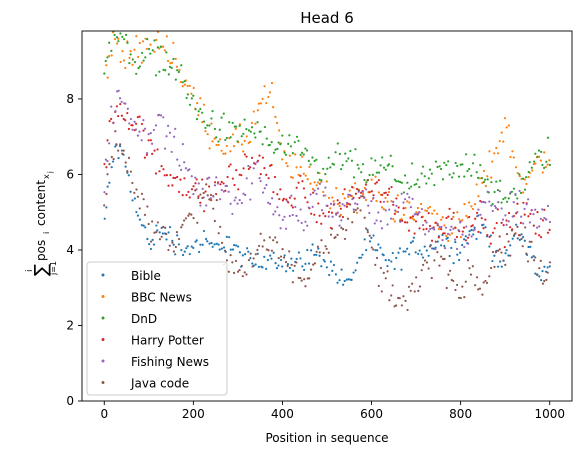  I want to click on y-label-pos: pos, so click(41, 250).